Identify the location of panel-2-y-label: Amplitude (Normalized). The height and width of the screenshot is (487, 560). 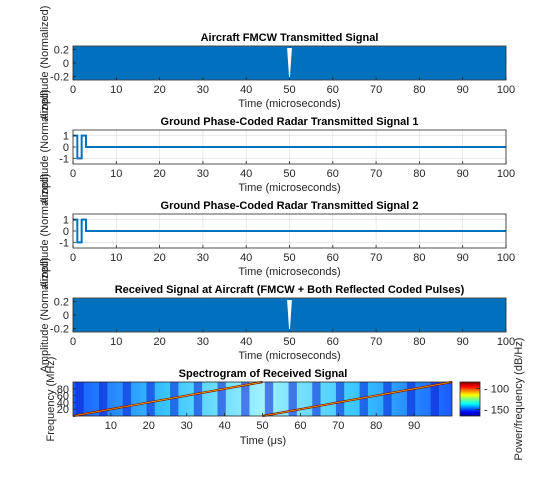
(45, 147).